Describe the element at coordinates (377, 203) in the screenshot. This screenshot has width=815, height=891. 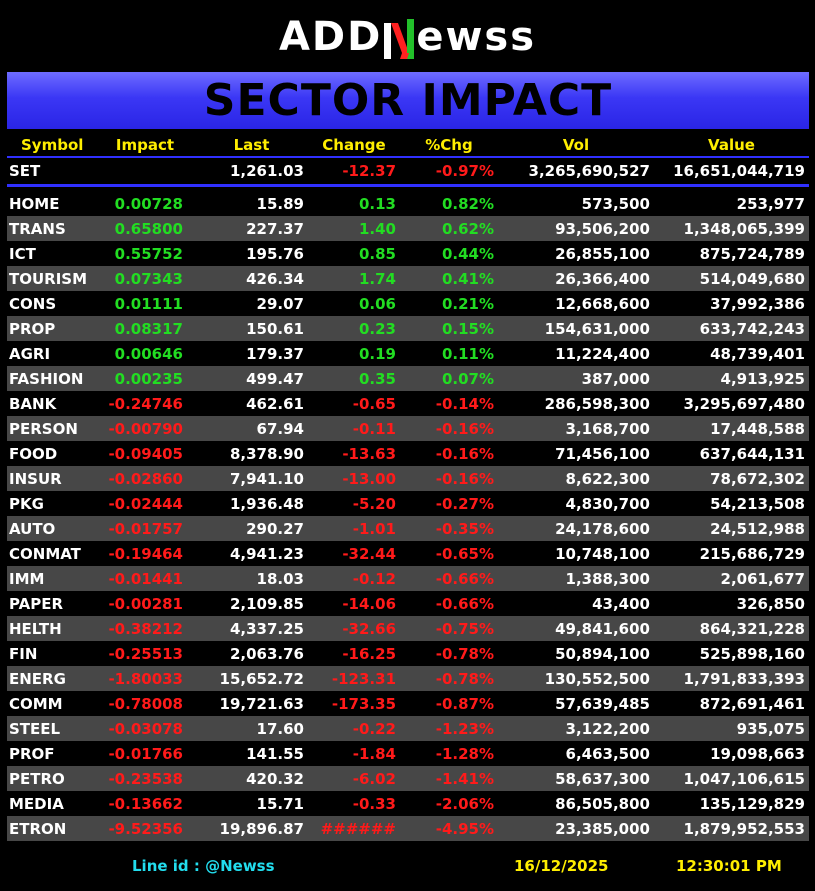
I see `row-change: 0.13` at that location.